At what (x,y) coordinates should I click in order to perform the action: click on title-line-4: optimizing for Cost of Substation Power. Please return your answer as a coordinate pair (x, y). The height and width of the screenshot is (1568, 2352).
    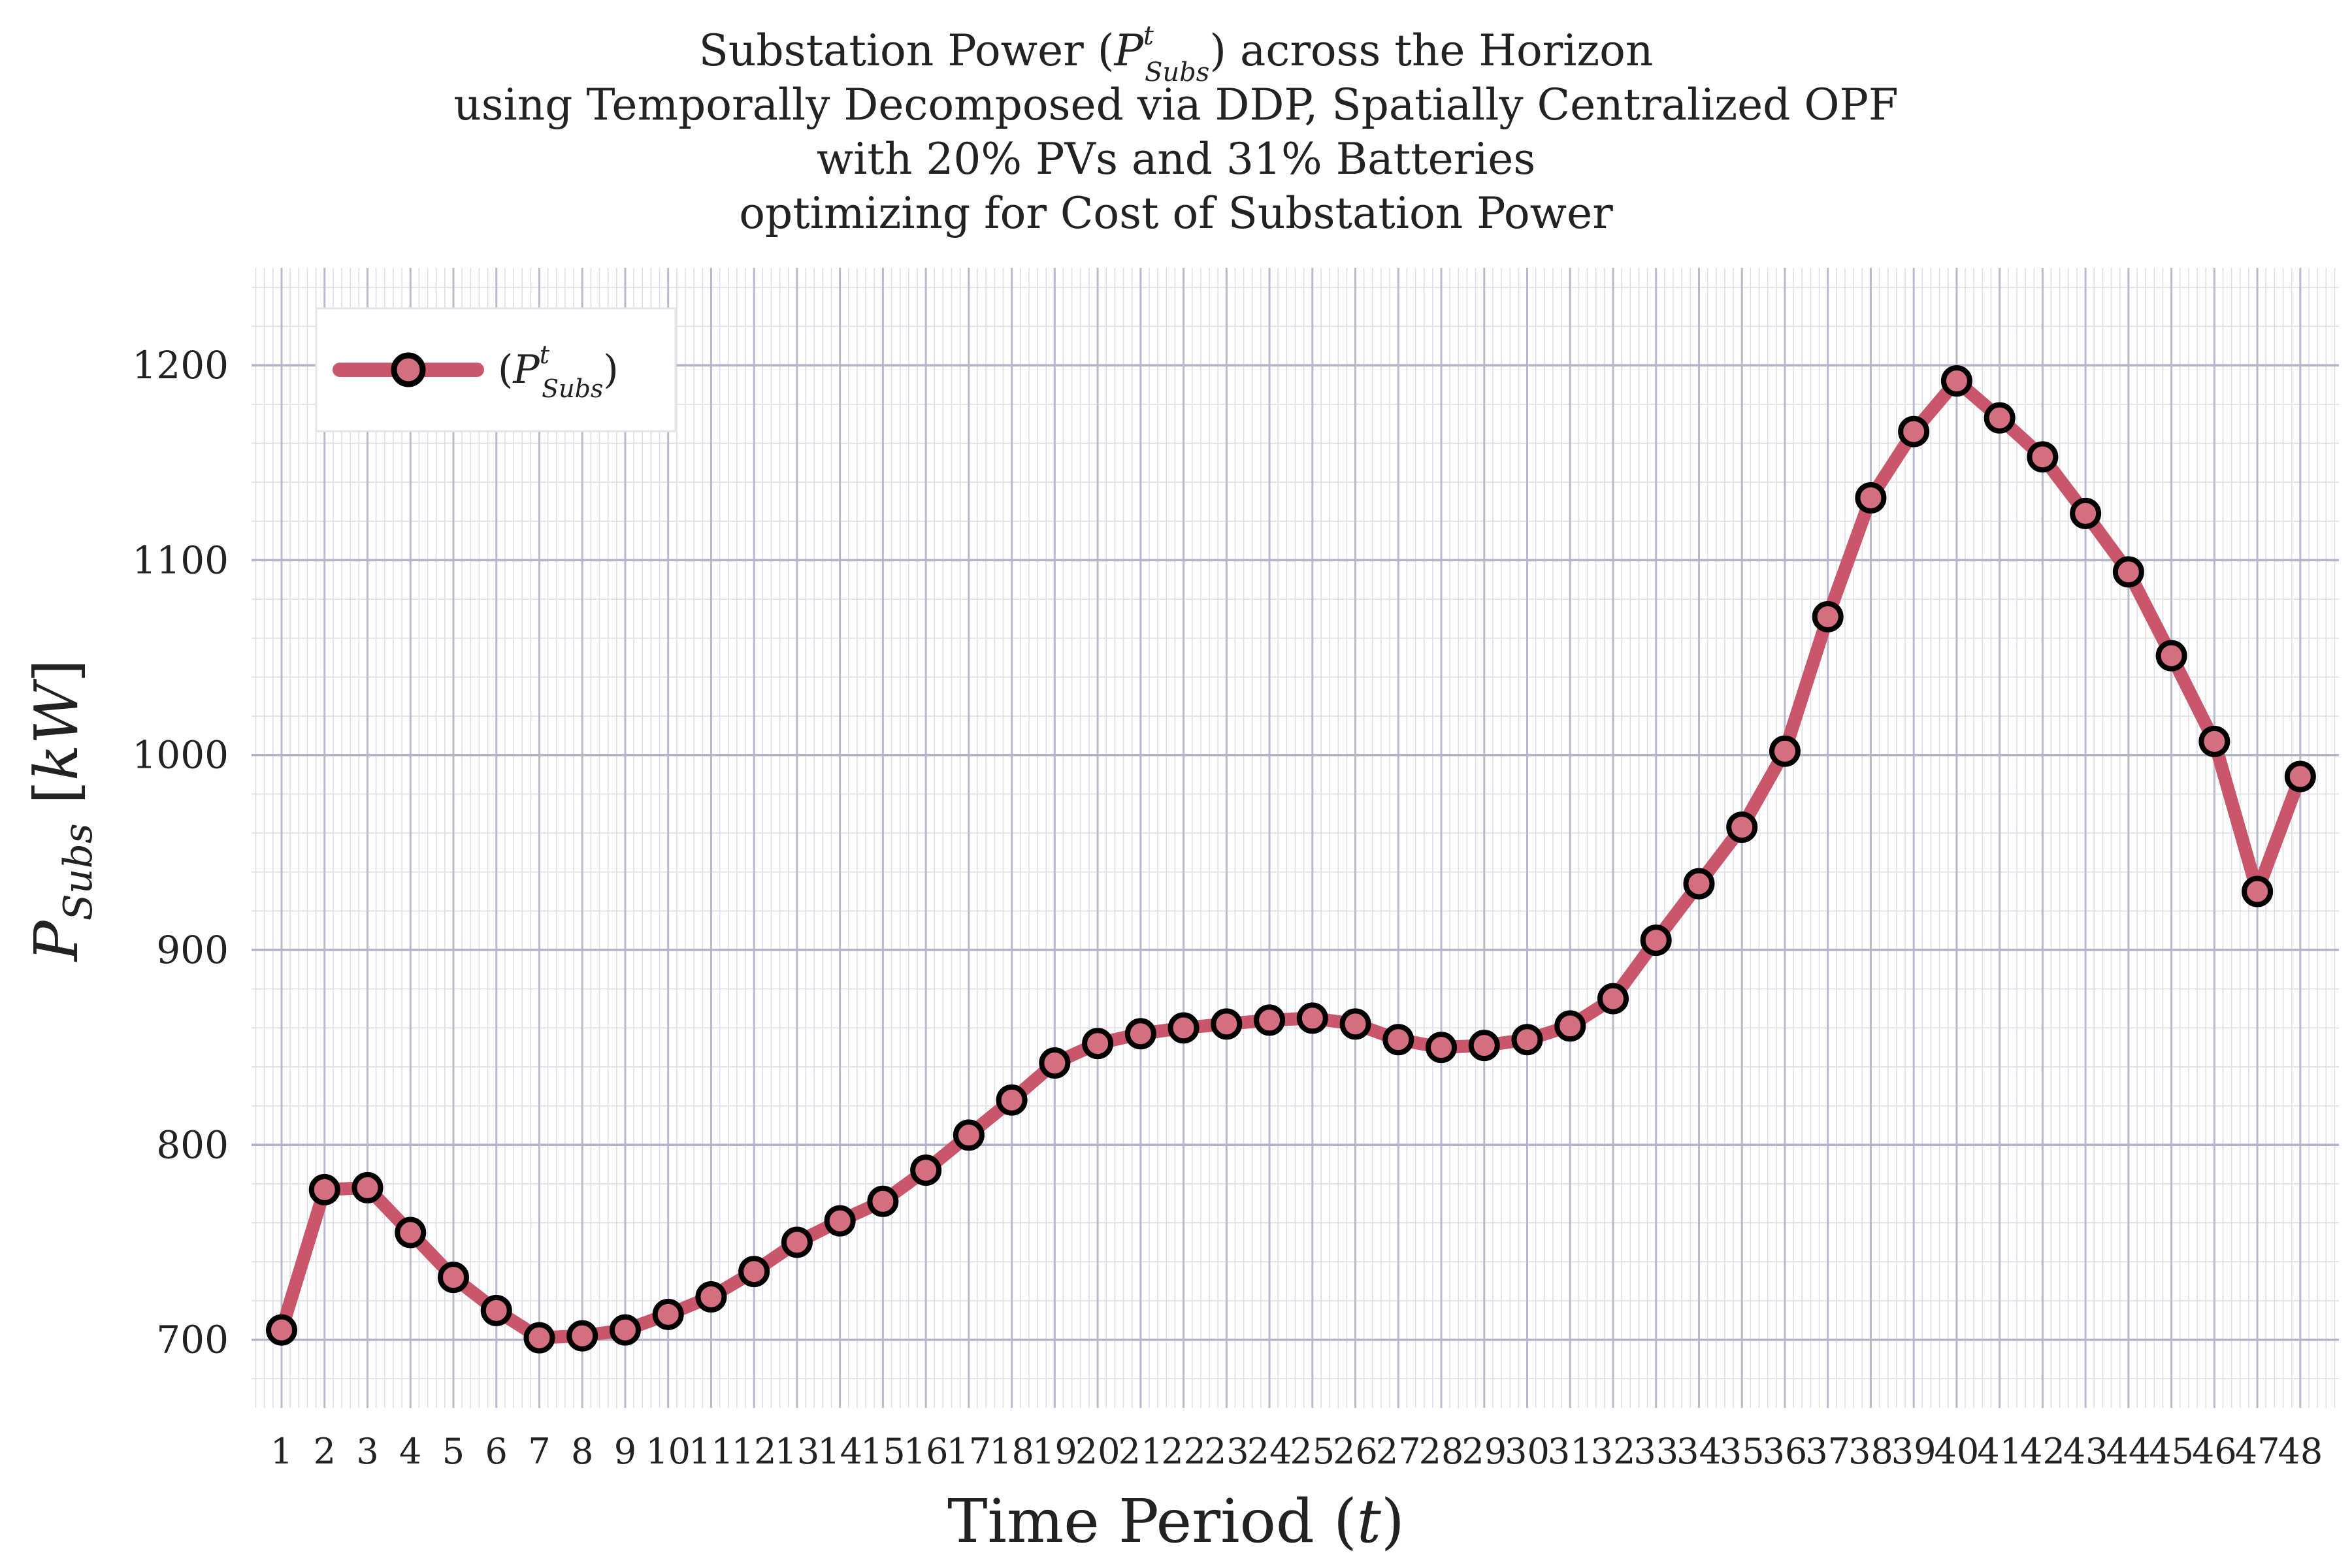
    Looking at the image, I should click on (1176, 213).